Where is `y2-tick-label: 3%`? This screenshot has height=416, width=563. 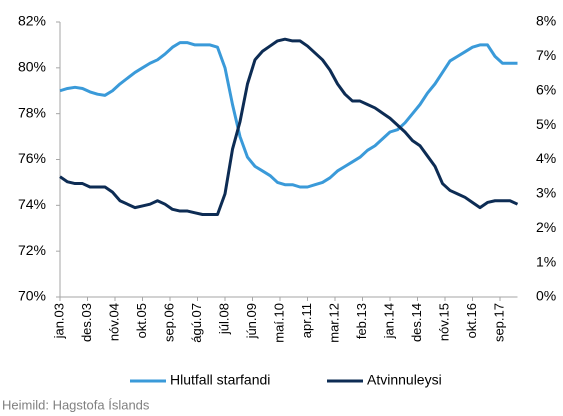
y2-tick-label: 3% is located at coordinates (546, 193).